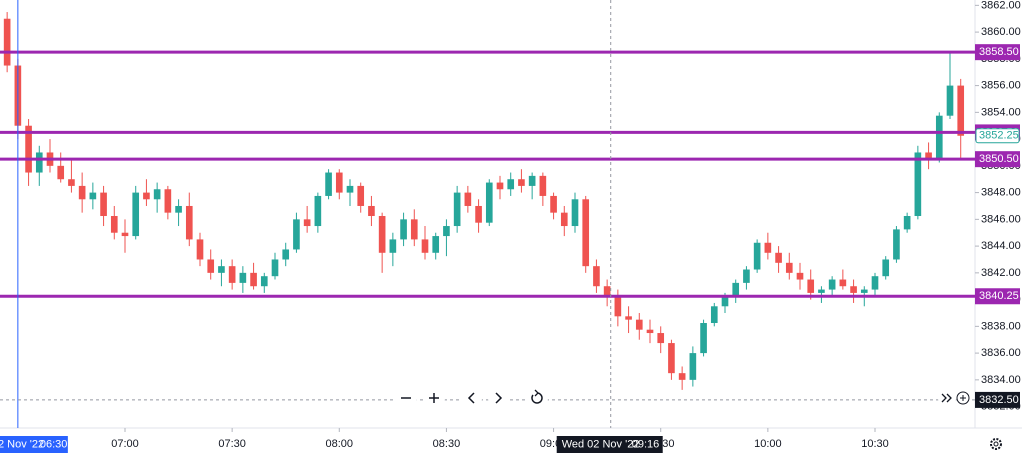 This screenshot has height=470, width=1022. I want to click on crosshair-time-box, so click(609, 444).